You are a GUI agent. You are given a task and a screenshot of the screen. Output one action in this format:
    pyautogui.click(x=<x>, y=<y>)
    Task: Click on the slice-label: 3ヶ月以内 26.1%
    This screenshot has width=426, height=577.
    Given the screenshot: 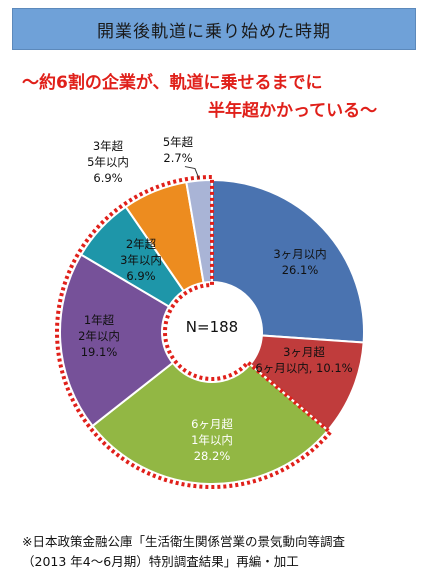 What is the action you would take?
    pyautogui.click(x=299, y=262)
    